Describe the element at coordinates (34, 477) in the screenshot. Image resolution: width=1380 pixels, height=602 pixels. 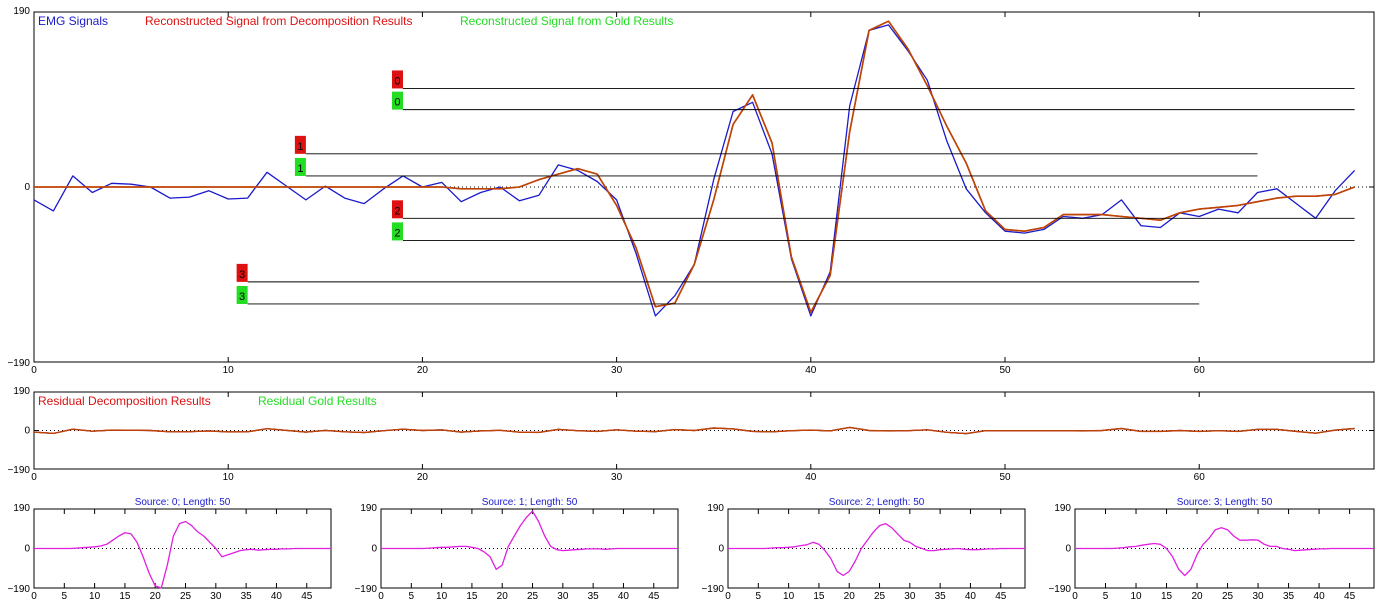
I see `residual-plot-xtick-label: 0` at that location.